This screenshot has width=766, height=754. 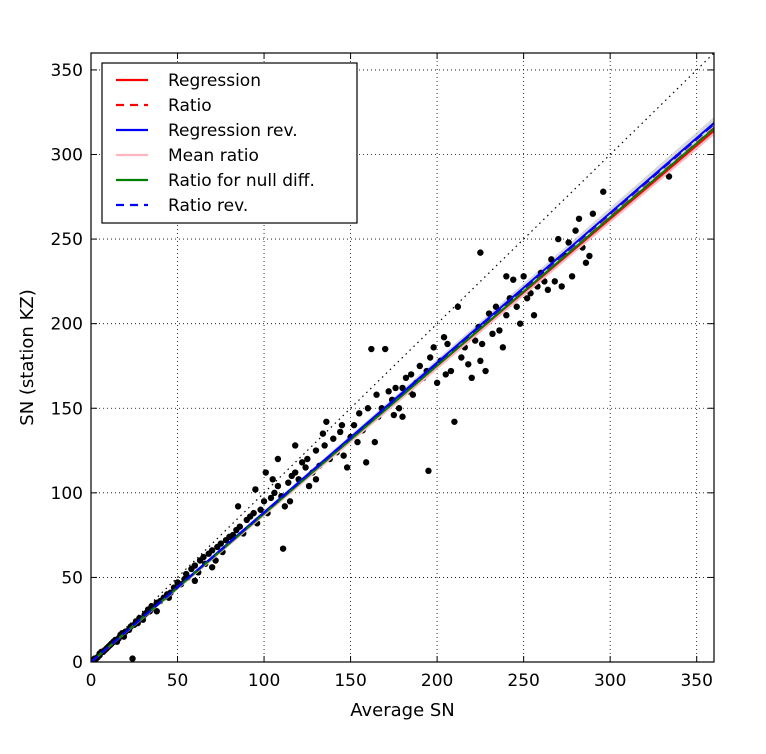 What do you see at coordinates (350, 681) in the screenshot?
I see `x-tick-label: 150` at bounding box center [350, 681].